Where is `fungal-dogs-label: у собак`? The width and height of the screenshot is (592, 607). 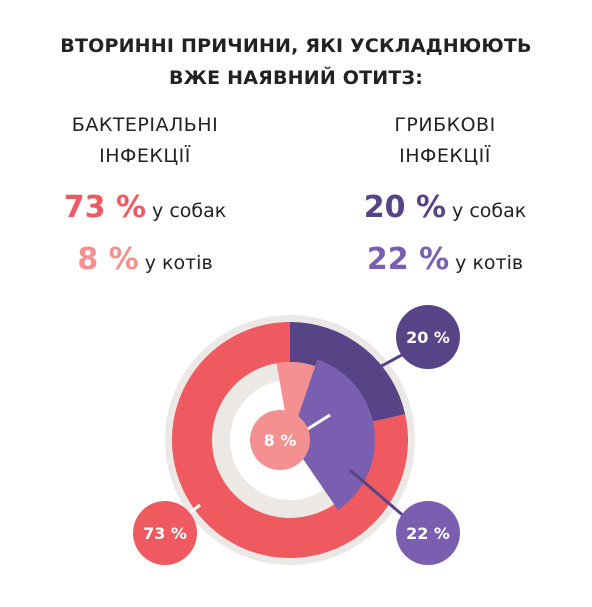
fungal-dogs-label: у собак is located at coordinates (489, 211).